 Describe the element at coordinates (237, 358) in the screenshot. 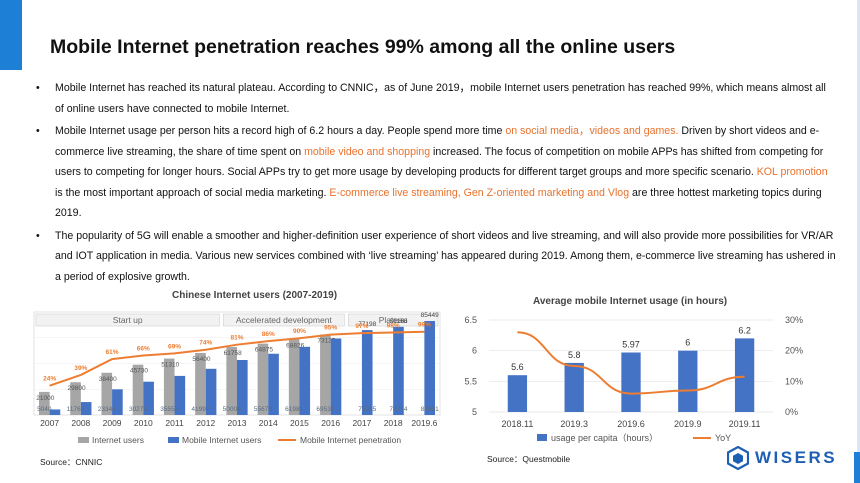

I see `penetration-line` at that location.